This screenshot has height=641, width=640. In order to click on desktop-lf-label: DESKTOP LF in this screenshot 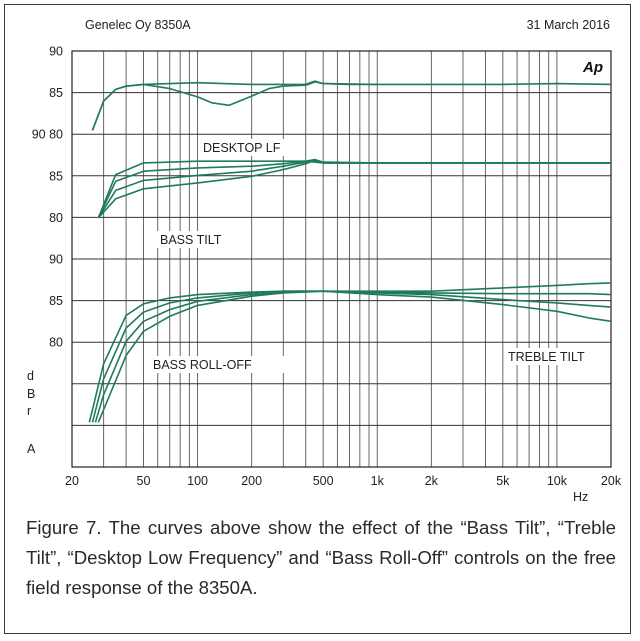, I will do `click(242, 148)`.